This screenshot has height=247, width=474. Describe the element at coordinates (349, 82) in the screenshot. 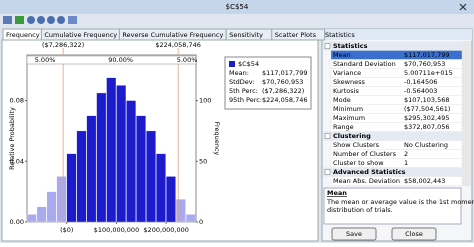

I see `stat-name: Skewness` at that location.